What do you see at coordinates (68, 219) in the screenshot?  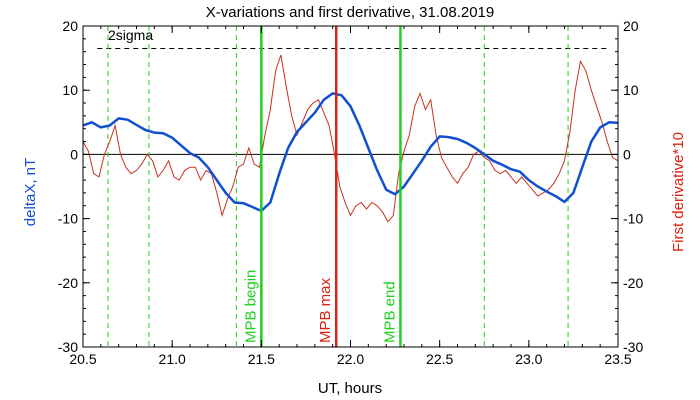 I see `y-tick-label-left-2: -10` at bounding box center [68, 219].